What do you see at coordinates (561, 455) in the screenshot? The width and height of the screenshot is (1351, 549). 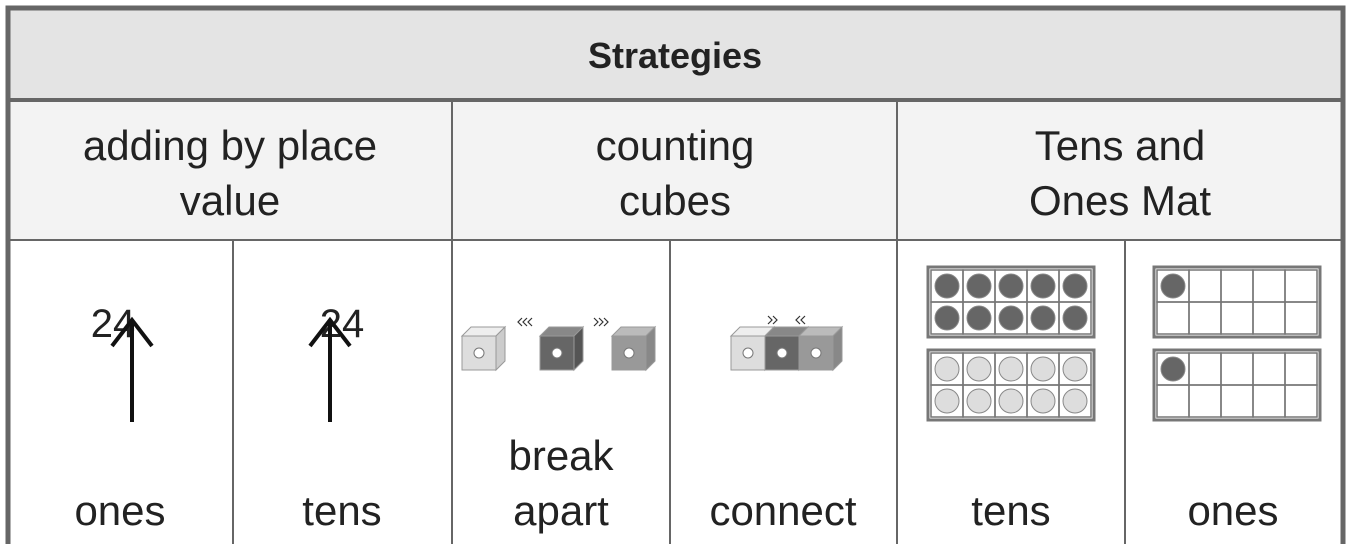 I see `cell-label: break` at bounding box center [561, 455].